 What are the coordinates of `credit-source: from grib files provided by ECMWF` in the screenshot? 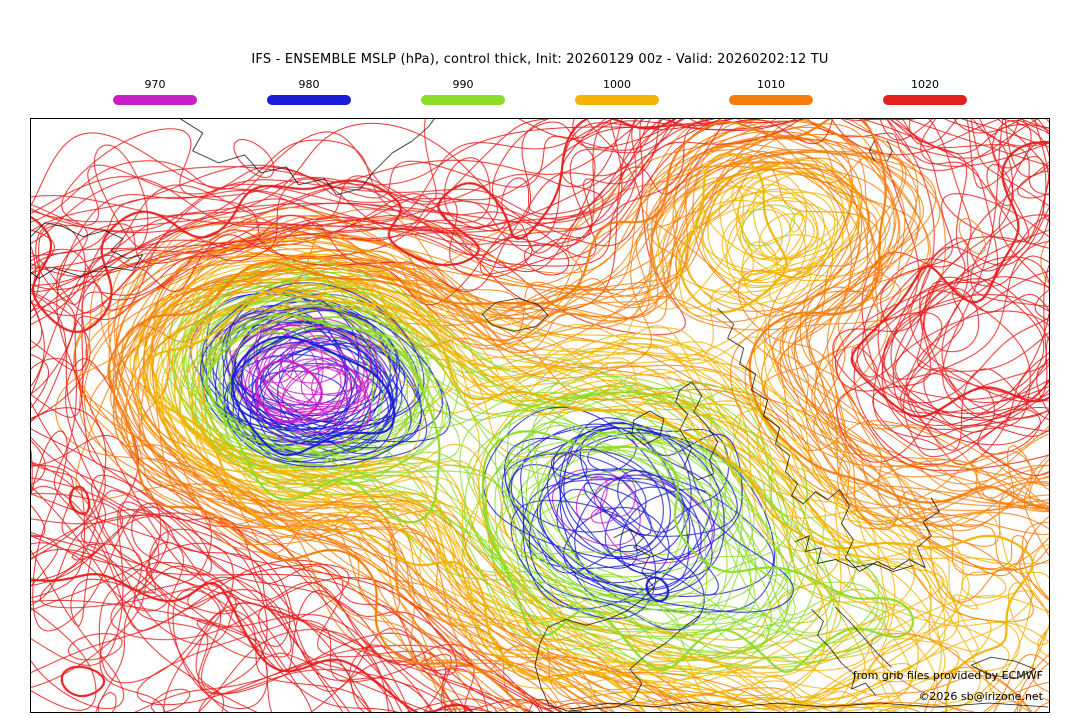 It's located at (947, 676).